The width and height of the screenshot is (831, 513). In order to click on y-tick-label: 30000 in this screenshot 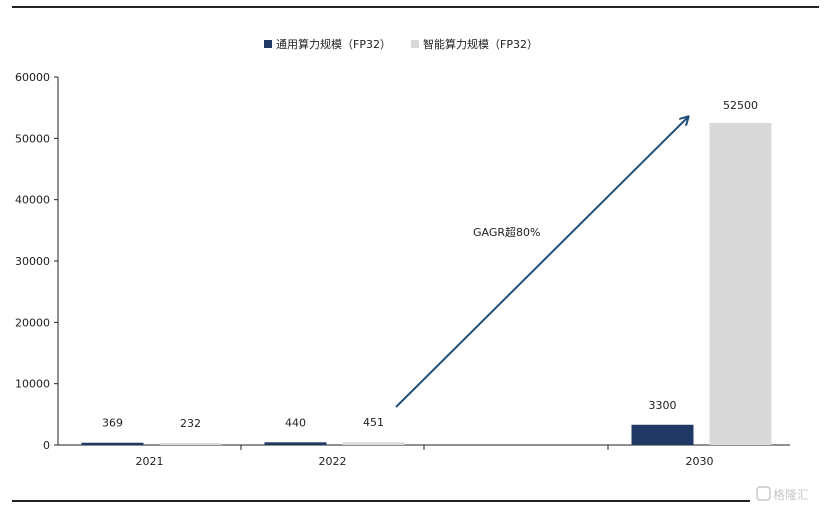, I will do `click(32, 261)`.